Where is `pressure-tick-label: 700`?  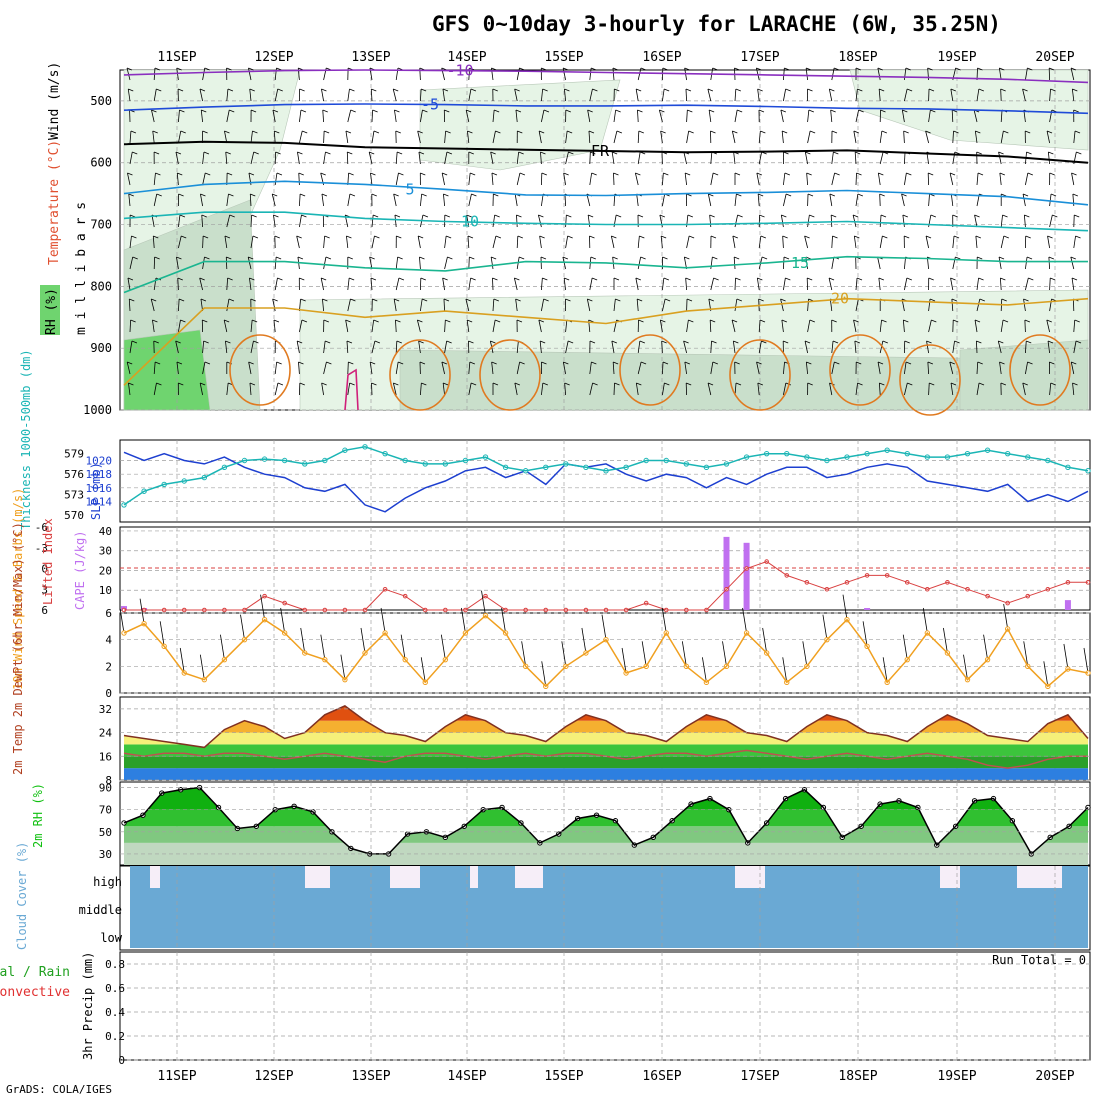
pressure-tick-label: 700 is located at coordinates (101, 225).